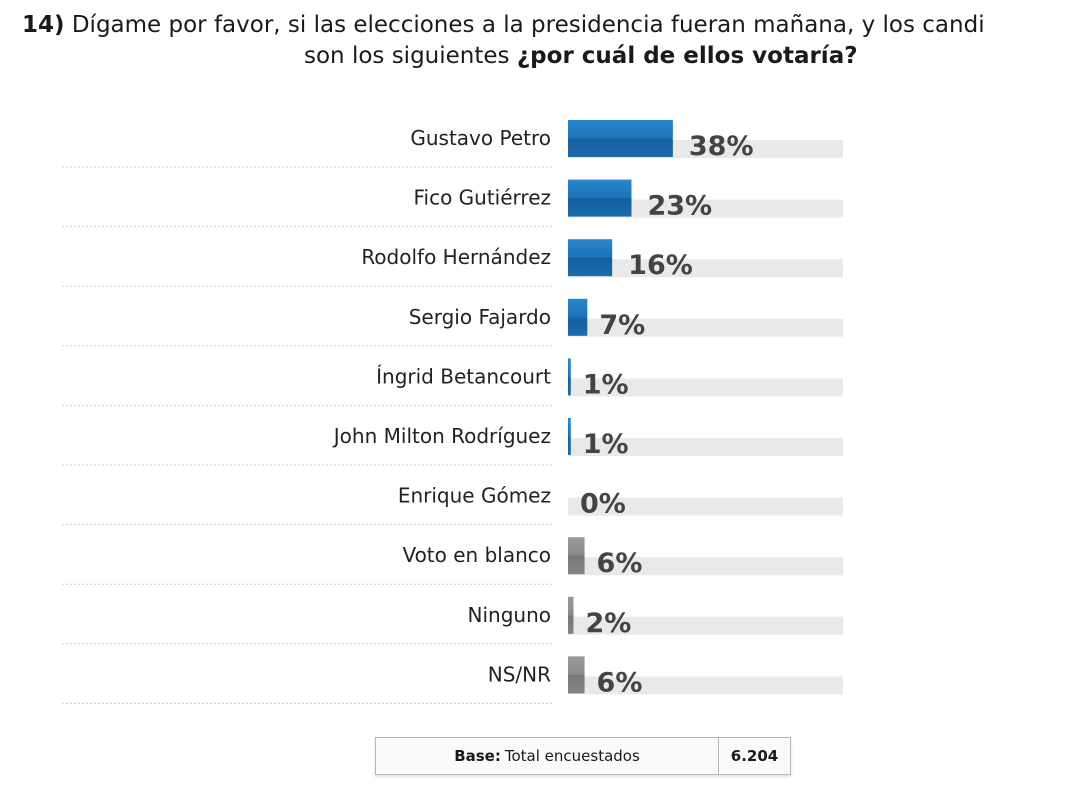 This screenshot has width=1080, height=793. Describe the element at coordinates (43, 25) in the screenshot. I see `question-number: 14)` at that location.